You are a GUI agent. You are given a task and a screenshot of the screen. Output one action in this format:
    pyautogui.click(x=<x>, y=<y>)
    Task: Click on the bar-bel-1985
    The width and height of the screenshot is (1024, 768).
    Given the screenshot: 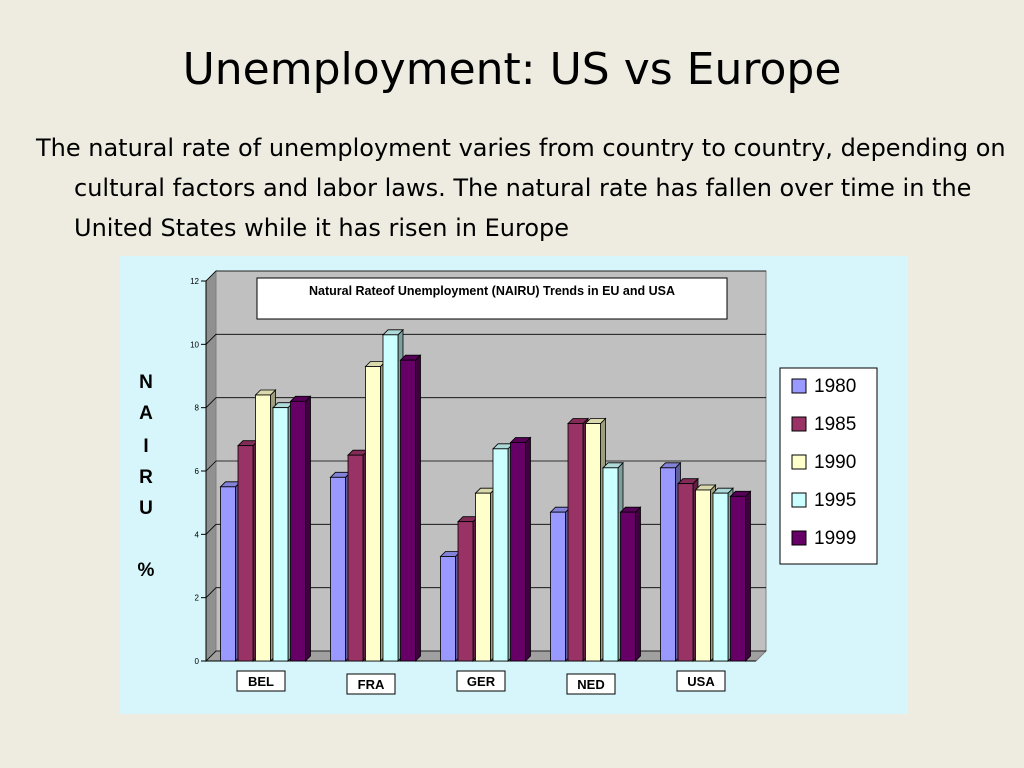 What is the action you would take?
    pyautogui.click(x=248, y=550)
    